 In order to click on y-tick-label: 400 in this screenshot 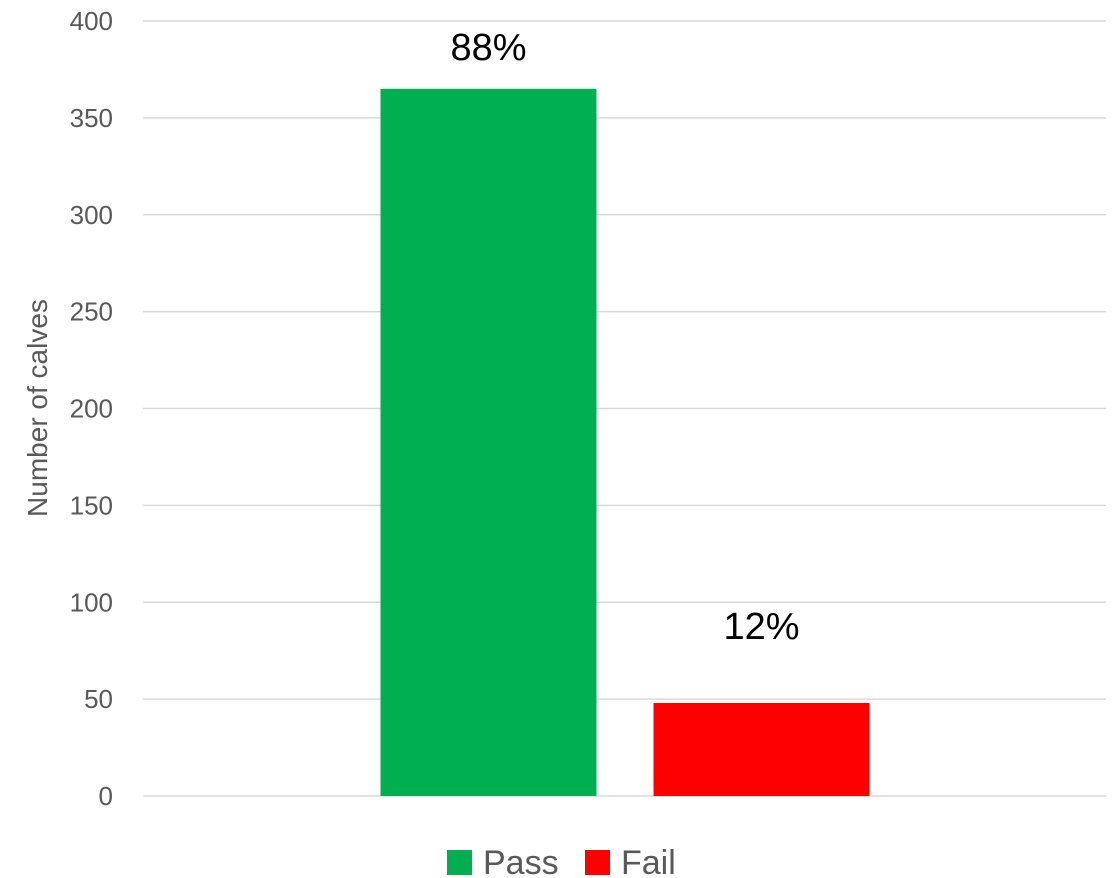, I will do `click(91, 21)`.